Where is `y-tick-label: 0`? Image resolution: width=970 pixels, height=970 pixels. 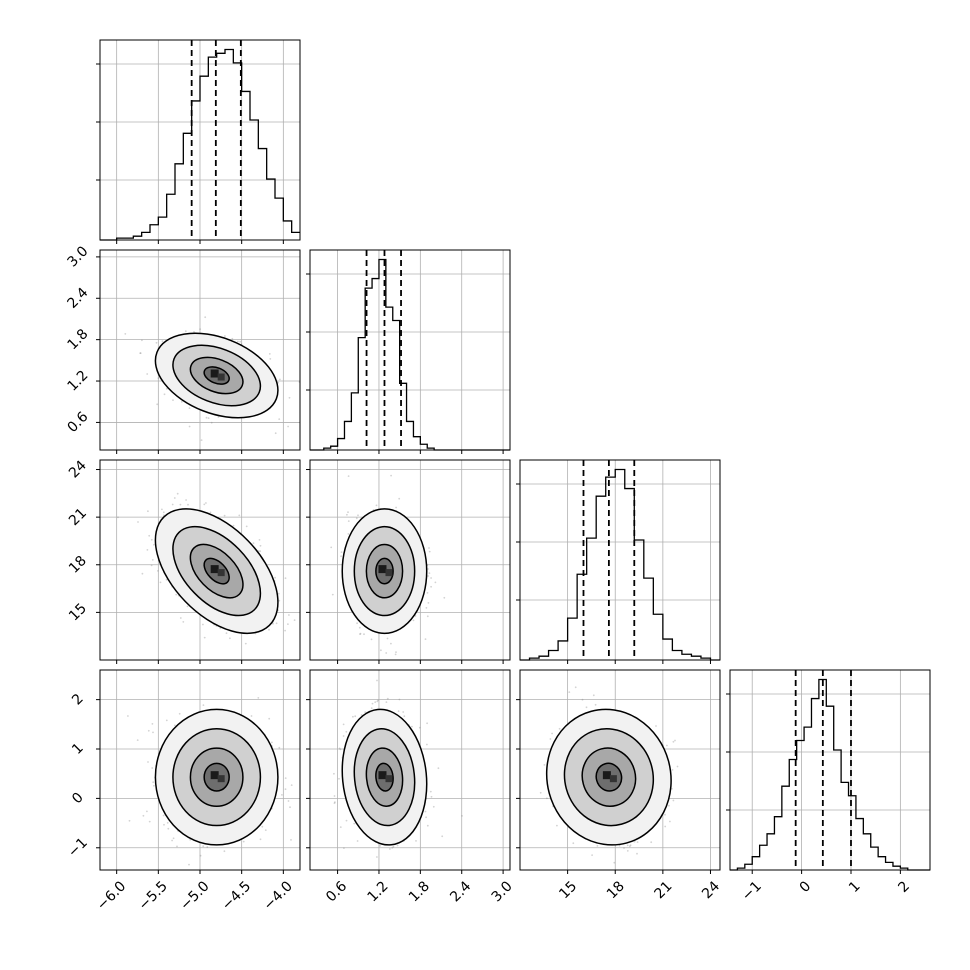
y-tick-label: 0 is located at coordinates (78, 799).